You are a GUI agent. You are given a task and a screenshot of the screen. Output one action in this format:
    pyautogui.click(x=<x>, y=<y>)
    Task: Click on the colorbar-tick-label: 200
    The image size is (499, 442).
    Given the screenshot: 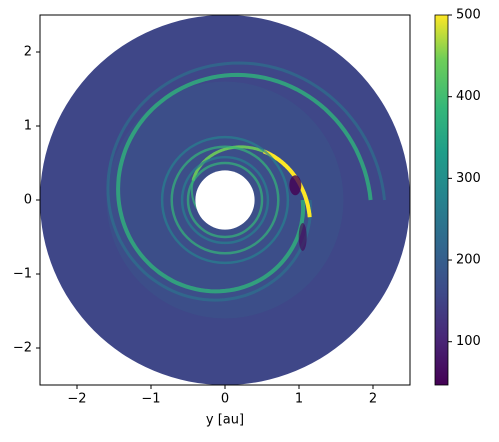 What is the action you would take?
    pyautogui.click(x=468, y=260)
    